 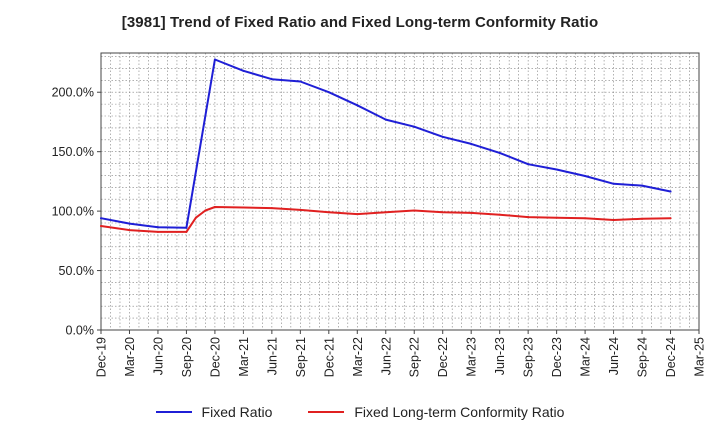 I want to click on x-tick-label: Dec-22, so click(x=443, y=357).